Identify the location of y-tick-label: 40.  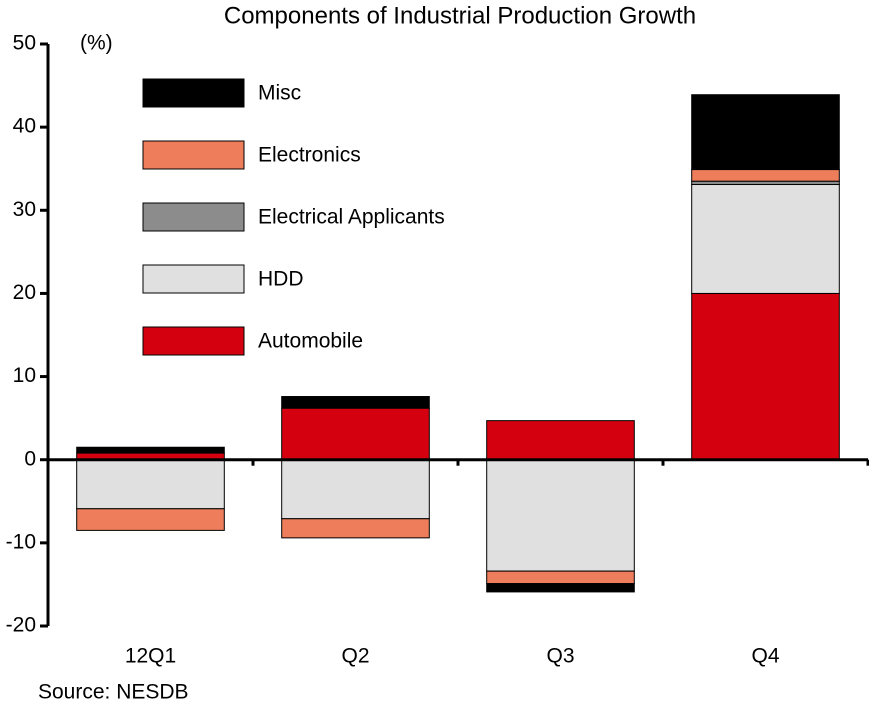
(24, 126).